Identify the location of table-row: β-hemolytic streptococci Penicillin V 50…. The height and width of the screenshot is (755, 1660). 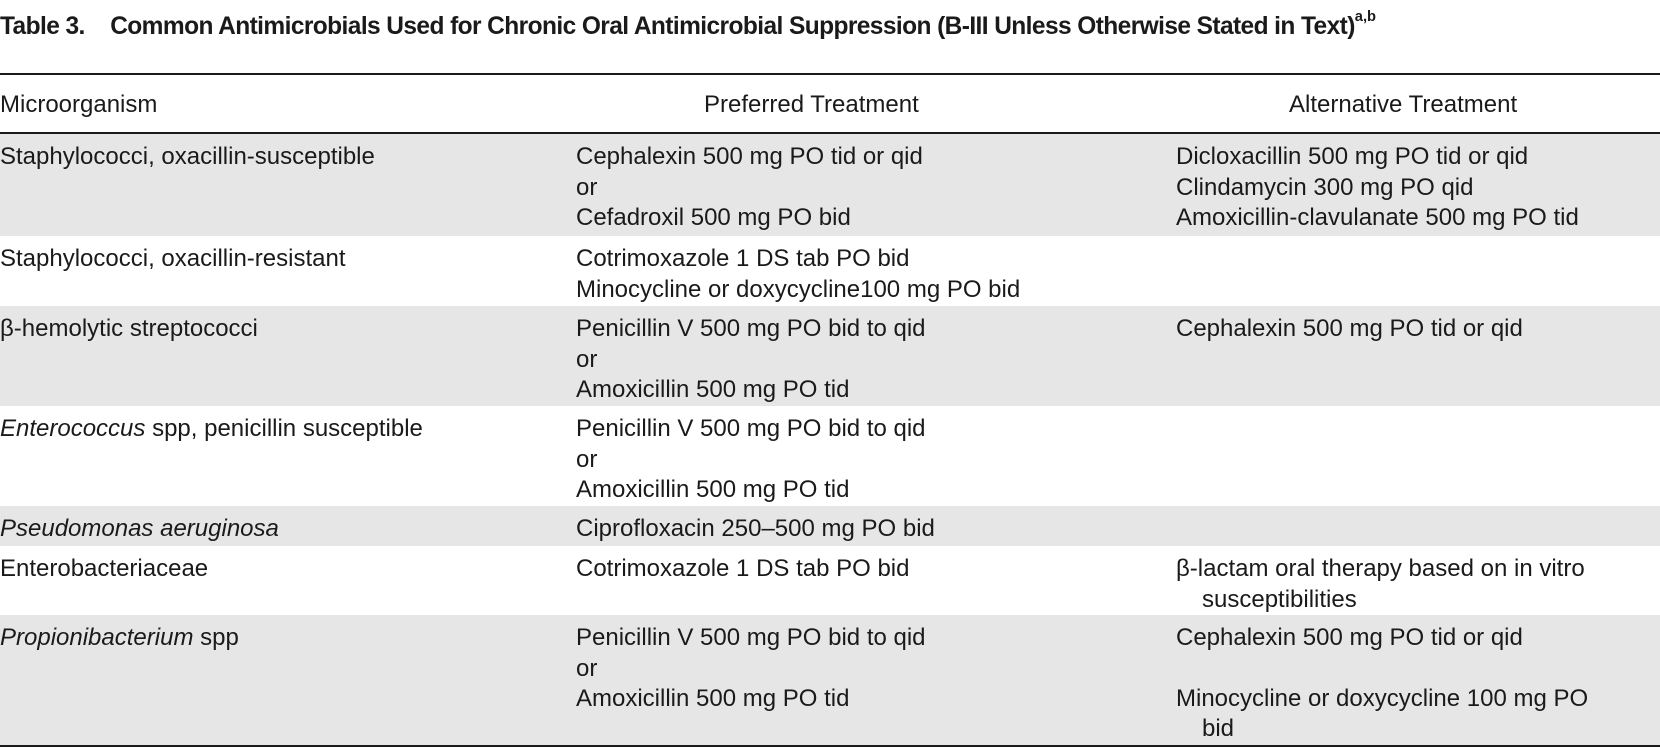
(830, 356).